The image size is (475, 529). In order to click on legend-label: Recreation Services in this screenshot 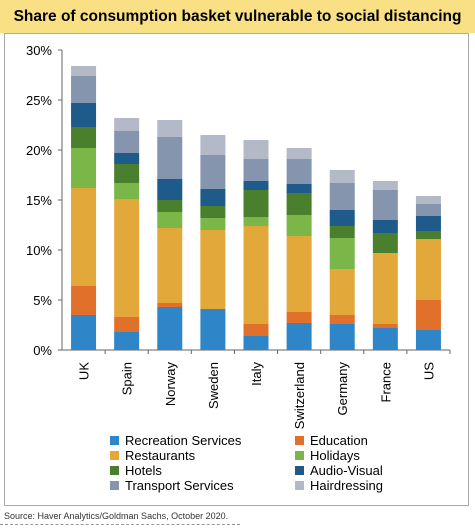, I will do `click(183, 440)`.